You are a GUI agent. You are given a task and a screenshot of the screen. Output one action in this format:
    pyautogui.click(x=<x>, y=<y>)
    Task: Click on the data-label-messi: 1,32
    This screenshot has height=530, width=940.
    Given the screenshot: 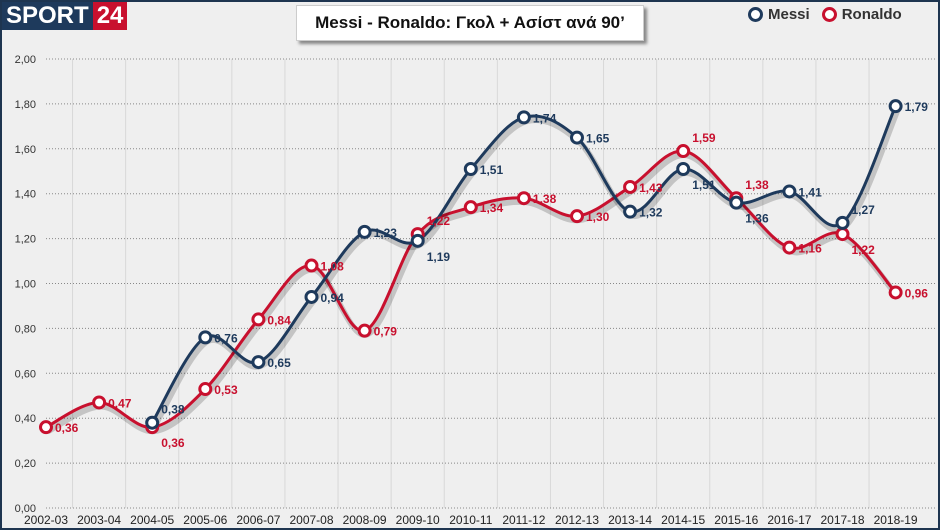 What is the action you would take?
    pyautogui.click(x=651, y=213)
    